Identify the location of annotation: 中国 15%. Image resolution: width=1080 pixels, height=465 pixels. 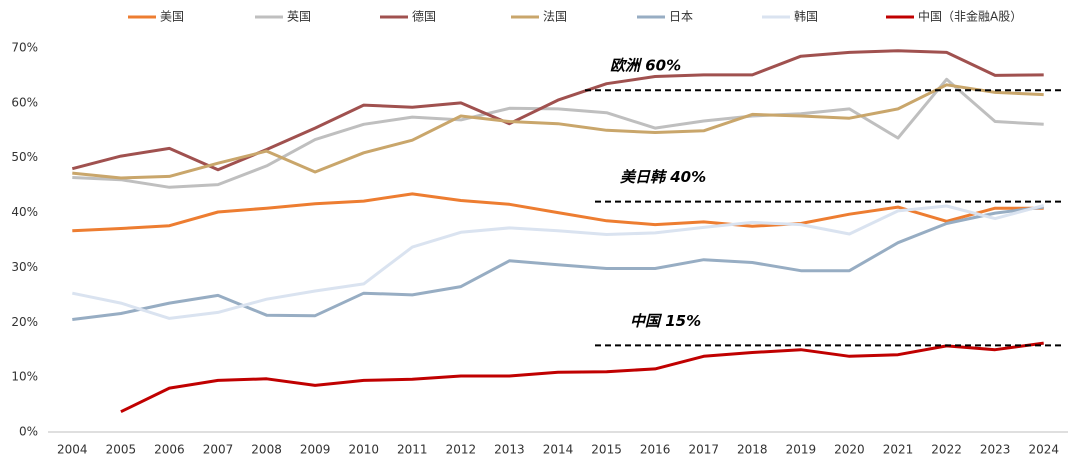
(665, 321).